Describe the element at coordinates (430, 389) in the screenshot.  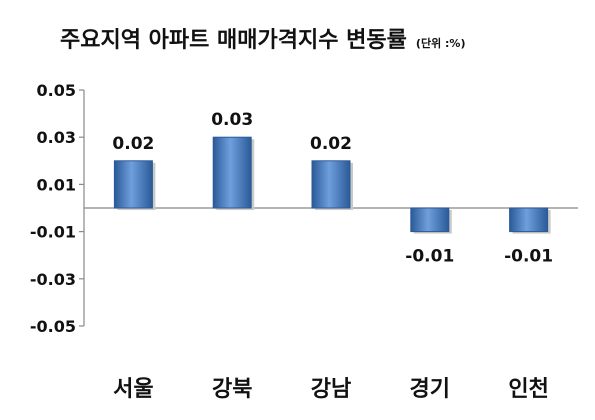
I see `category-label: 경기` at that location.